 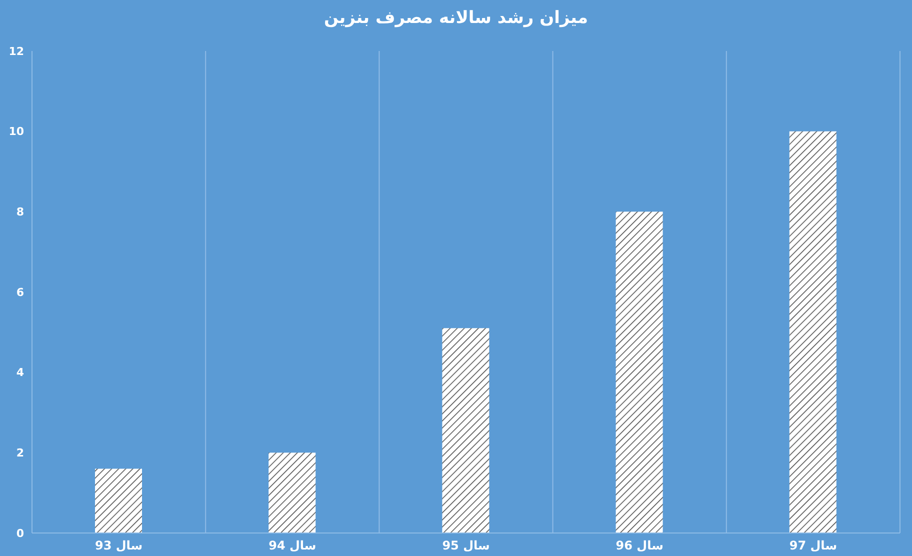 I want to click on x-tick-label: سال 94, so click(x=292, y=545).